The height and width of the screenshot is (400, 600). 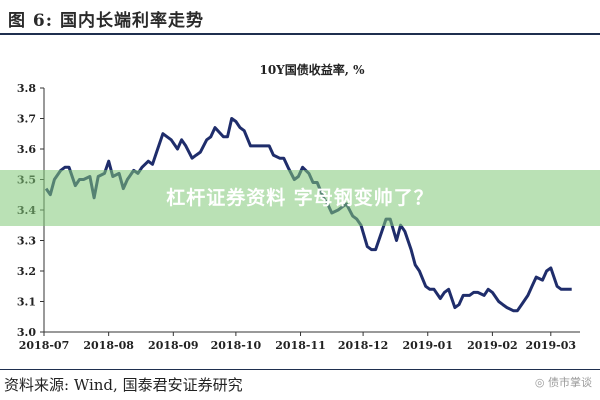 What do you see at coordinates (539, 382) in the screenshot?
I see `wechat-icon: ◎` at bounding box center [539, 382].